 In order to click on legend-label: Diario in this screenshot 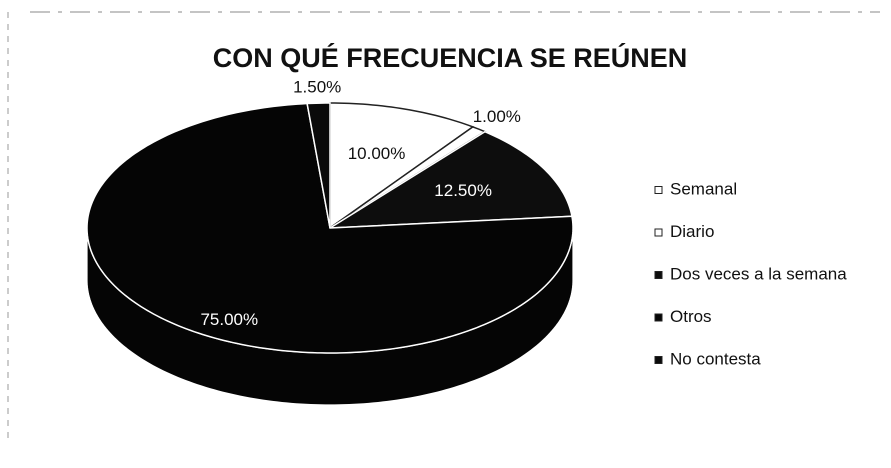, I will do `click(692, 231)`.